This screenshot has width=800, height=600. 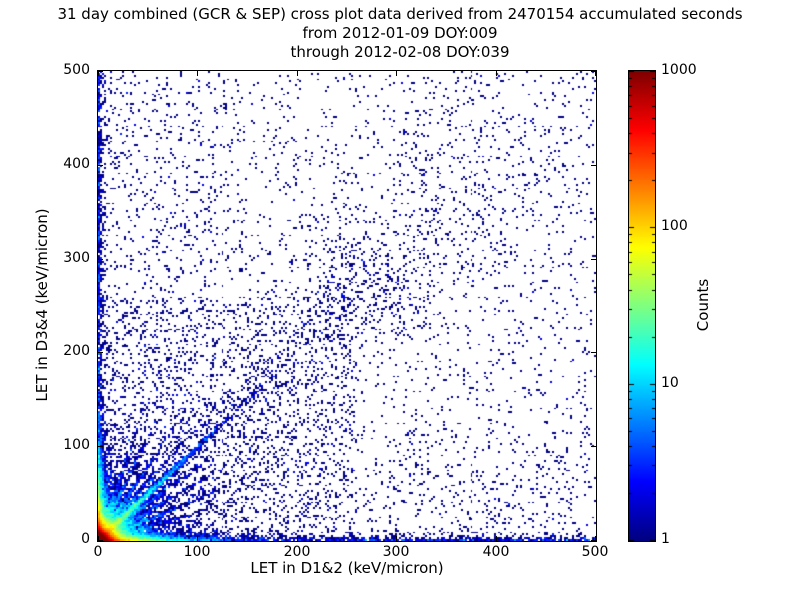 What do you see at coordinates (703, 305) in the screenshot?
I see `colorbar-label: Counts` at bounding box center [703, 305].